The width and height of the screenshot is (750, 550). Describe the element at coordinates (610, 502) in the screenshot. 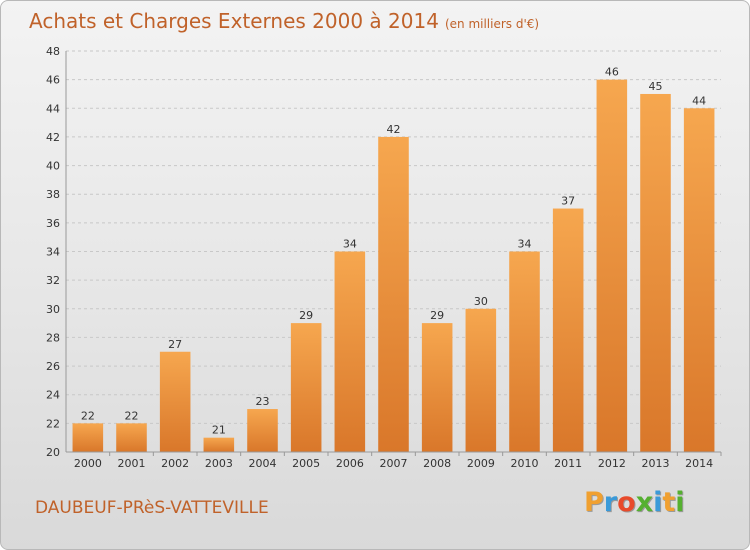

I see `logo-letter: r` at that location.